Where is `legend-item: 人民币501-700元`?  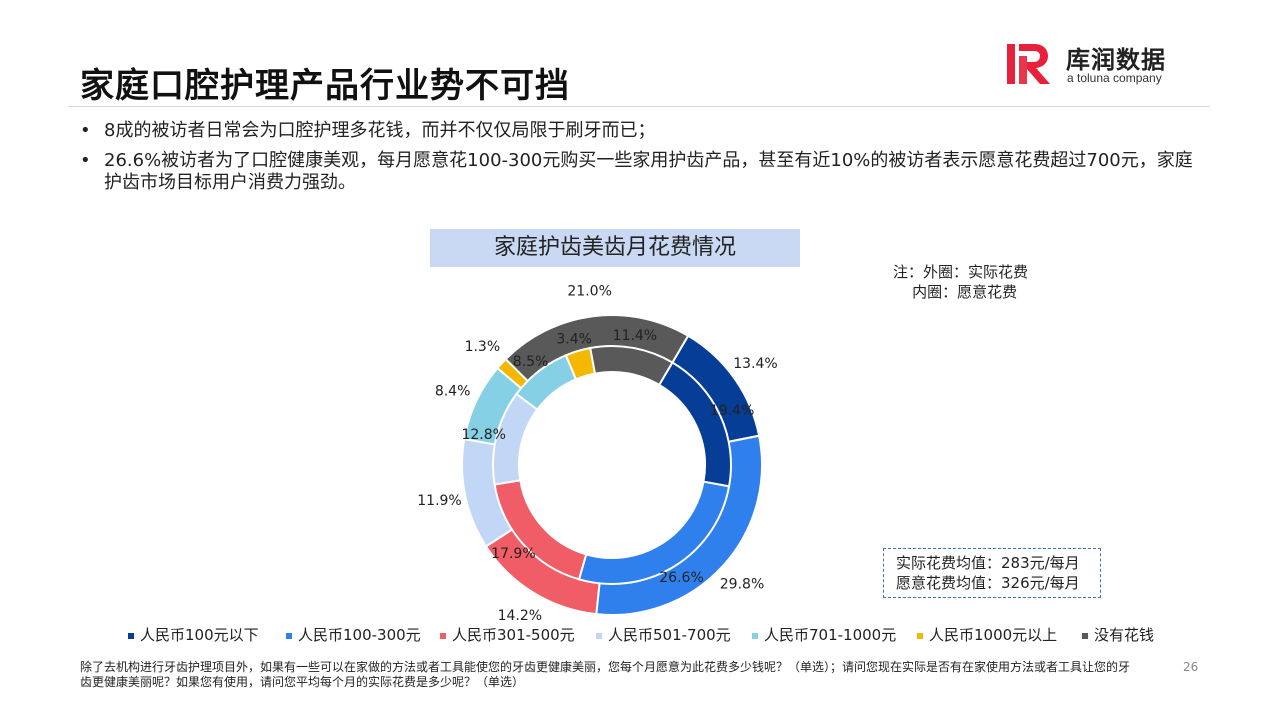
legend-item: 人民币501-700元 is located at coordinates (663, 635).